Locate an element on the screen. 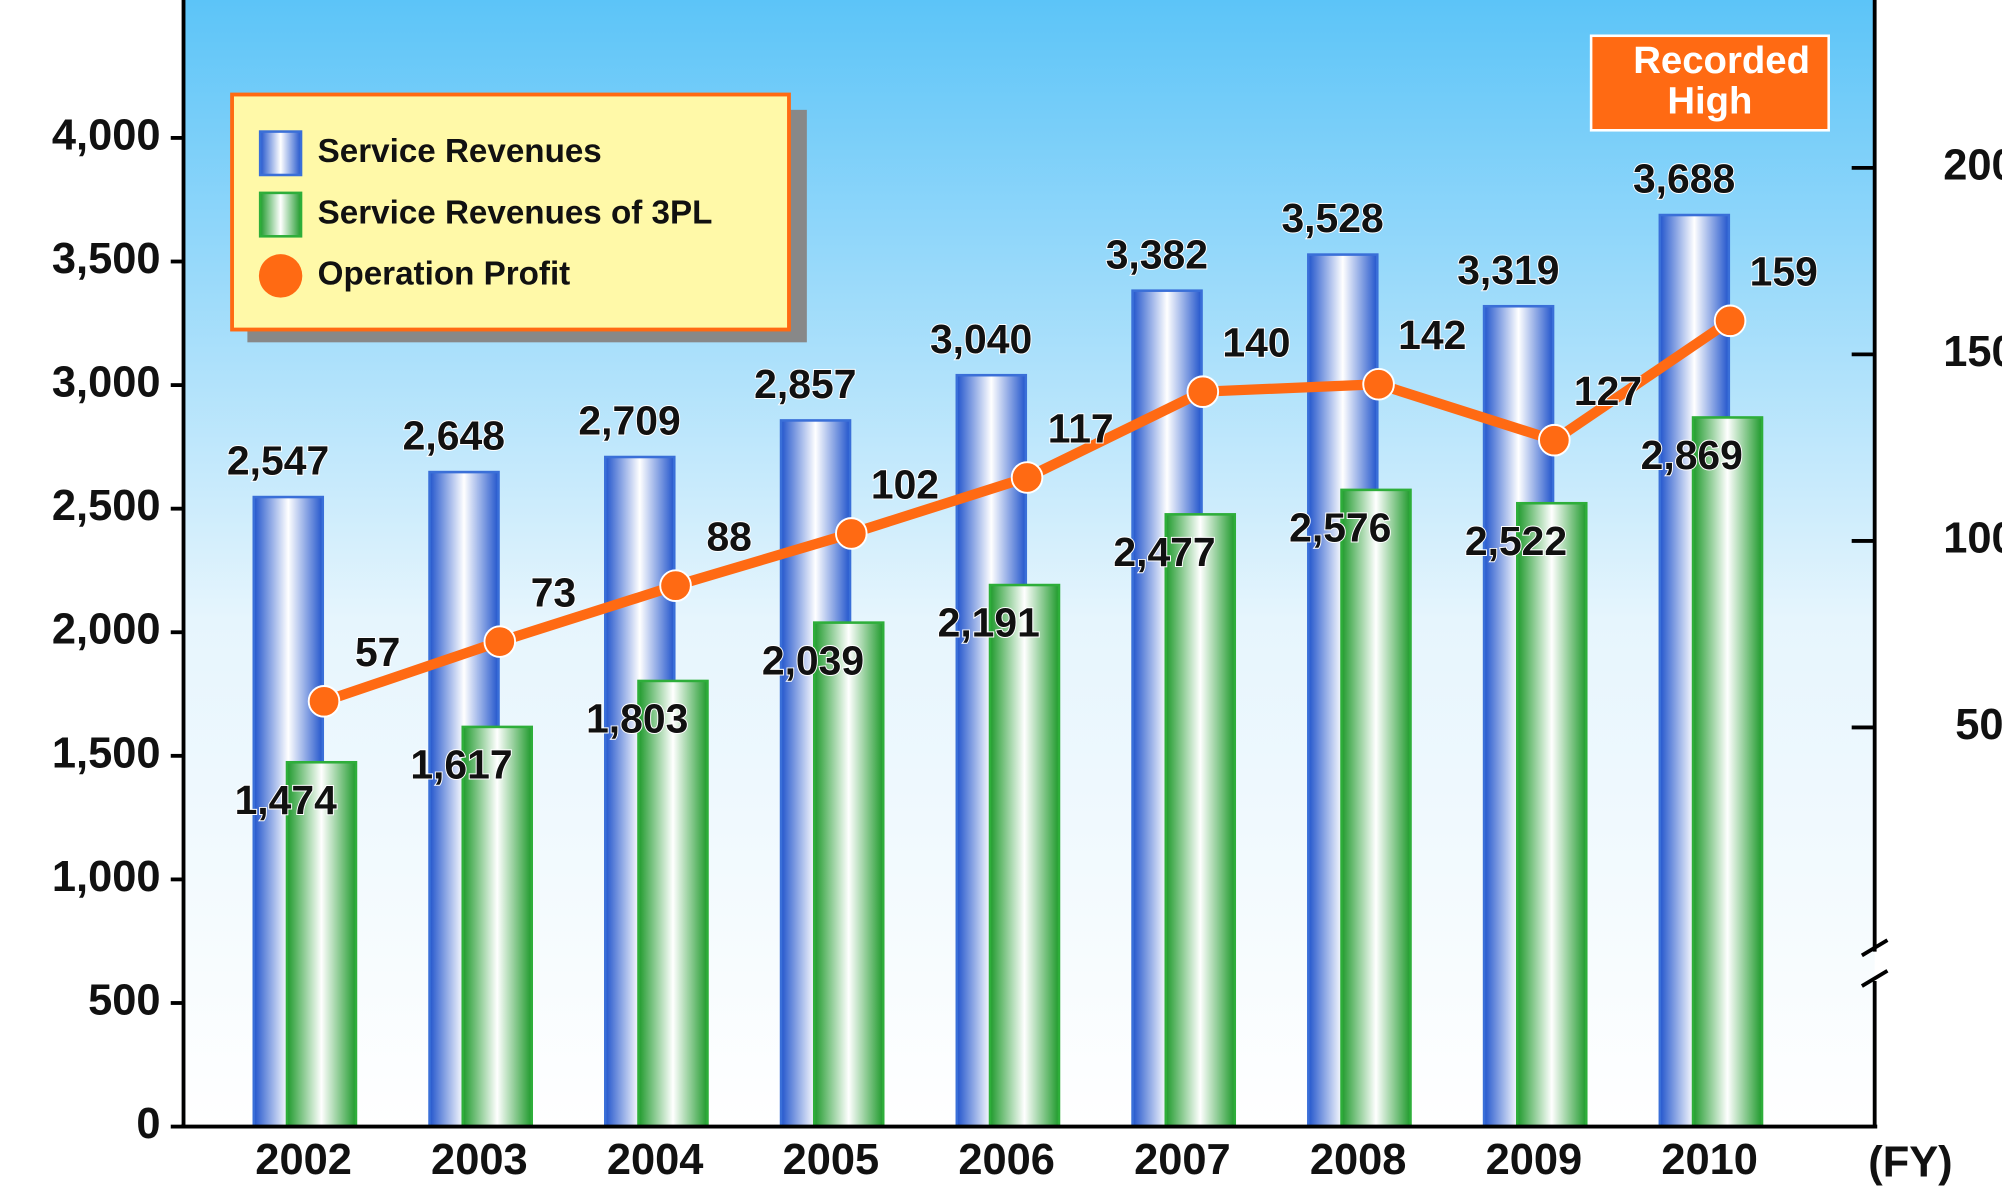 This screenshot has height=1193, width=2002. annotation-box is located at coordinates (1709, 83).